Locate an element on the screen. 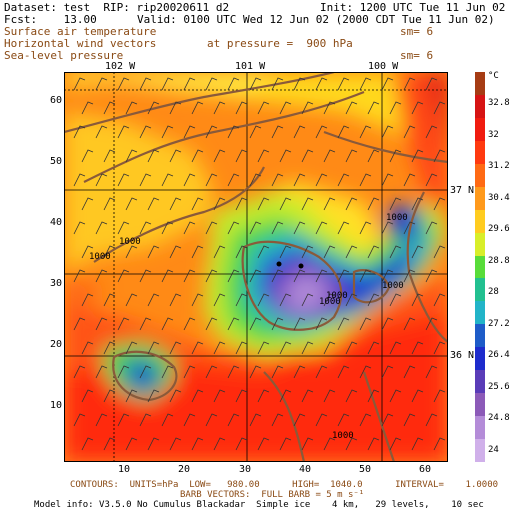  x-tick-label: 10 is located at coordinates (124, 469).